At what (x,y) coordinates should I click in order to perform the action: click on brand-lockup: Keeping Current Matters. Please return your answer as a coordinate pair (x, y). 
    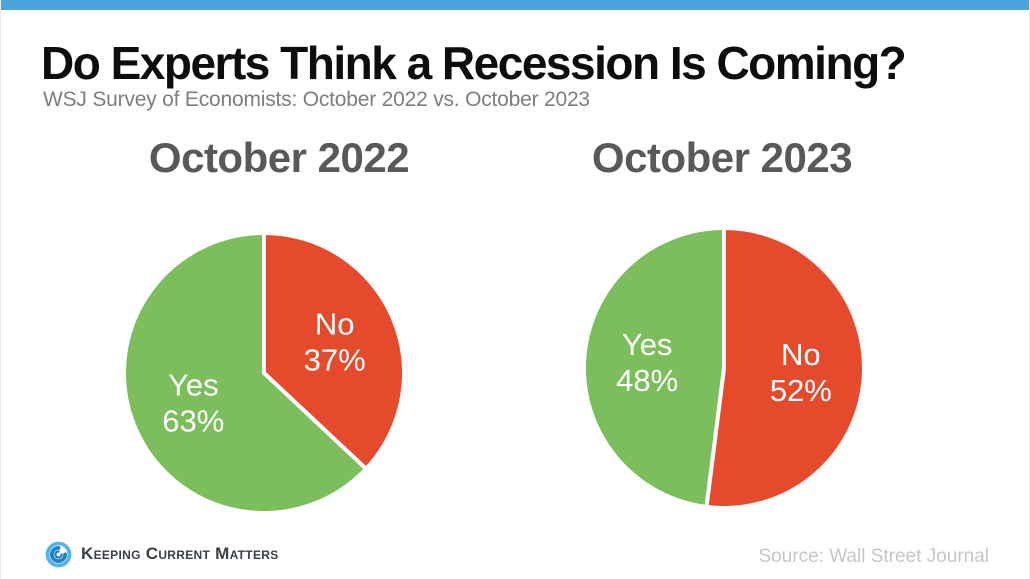
    Looking at the image, I should click on (162, 554).